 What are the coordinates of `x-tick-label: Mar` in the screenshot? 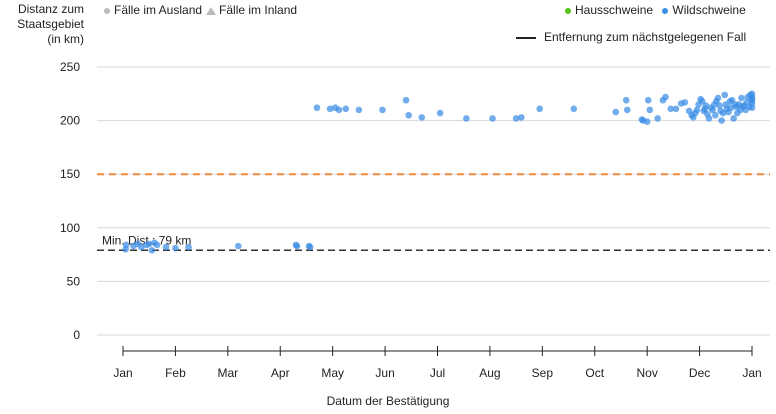 It's located at (227, 373).